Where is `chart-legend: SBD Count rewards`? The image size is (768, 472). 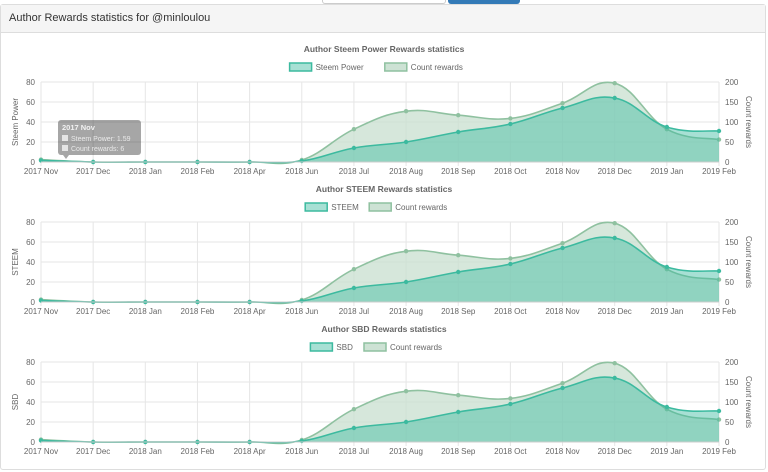
chart-legend: SBD Count rewards is located at coordinates (375, 347).